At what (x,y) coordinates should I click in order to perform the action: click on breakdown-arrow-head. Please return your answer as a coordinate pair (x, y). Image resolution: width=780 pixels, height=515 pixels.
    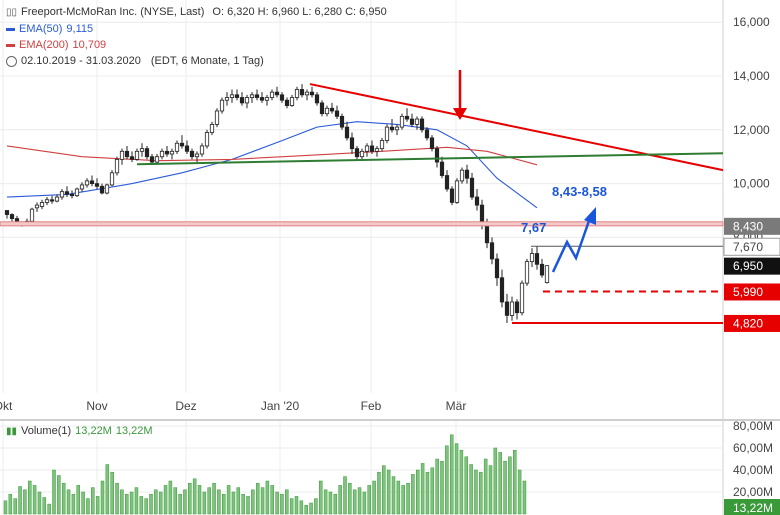
    Looking at the image, I should click on (460, 114).